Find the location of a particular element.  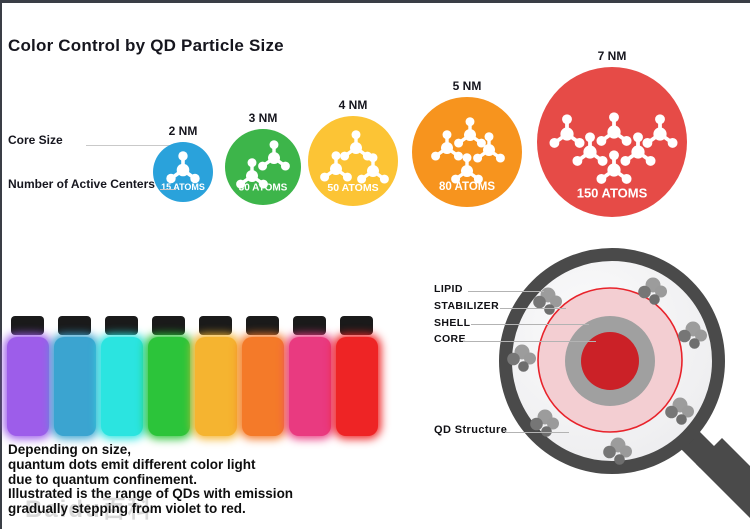

shell-leader-line is located at coordinates (530, 324).